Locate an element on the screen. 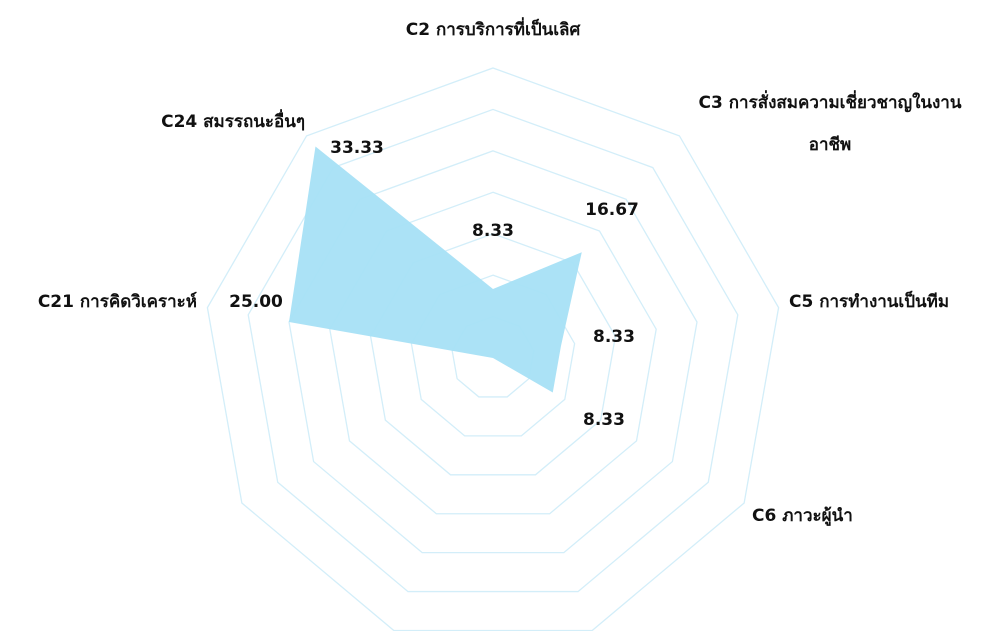  axis-label: C2 การบริการที่เป็นเลิศ is located at coordinates (493, 30).